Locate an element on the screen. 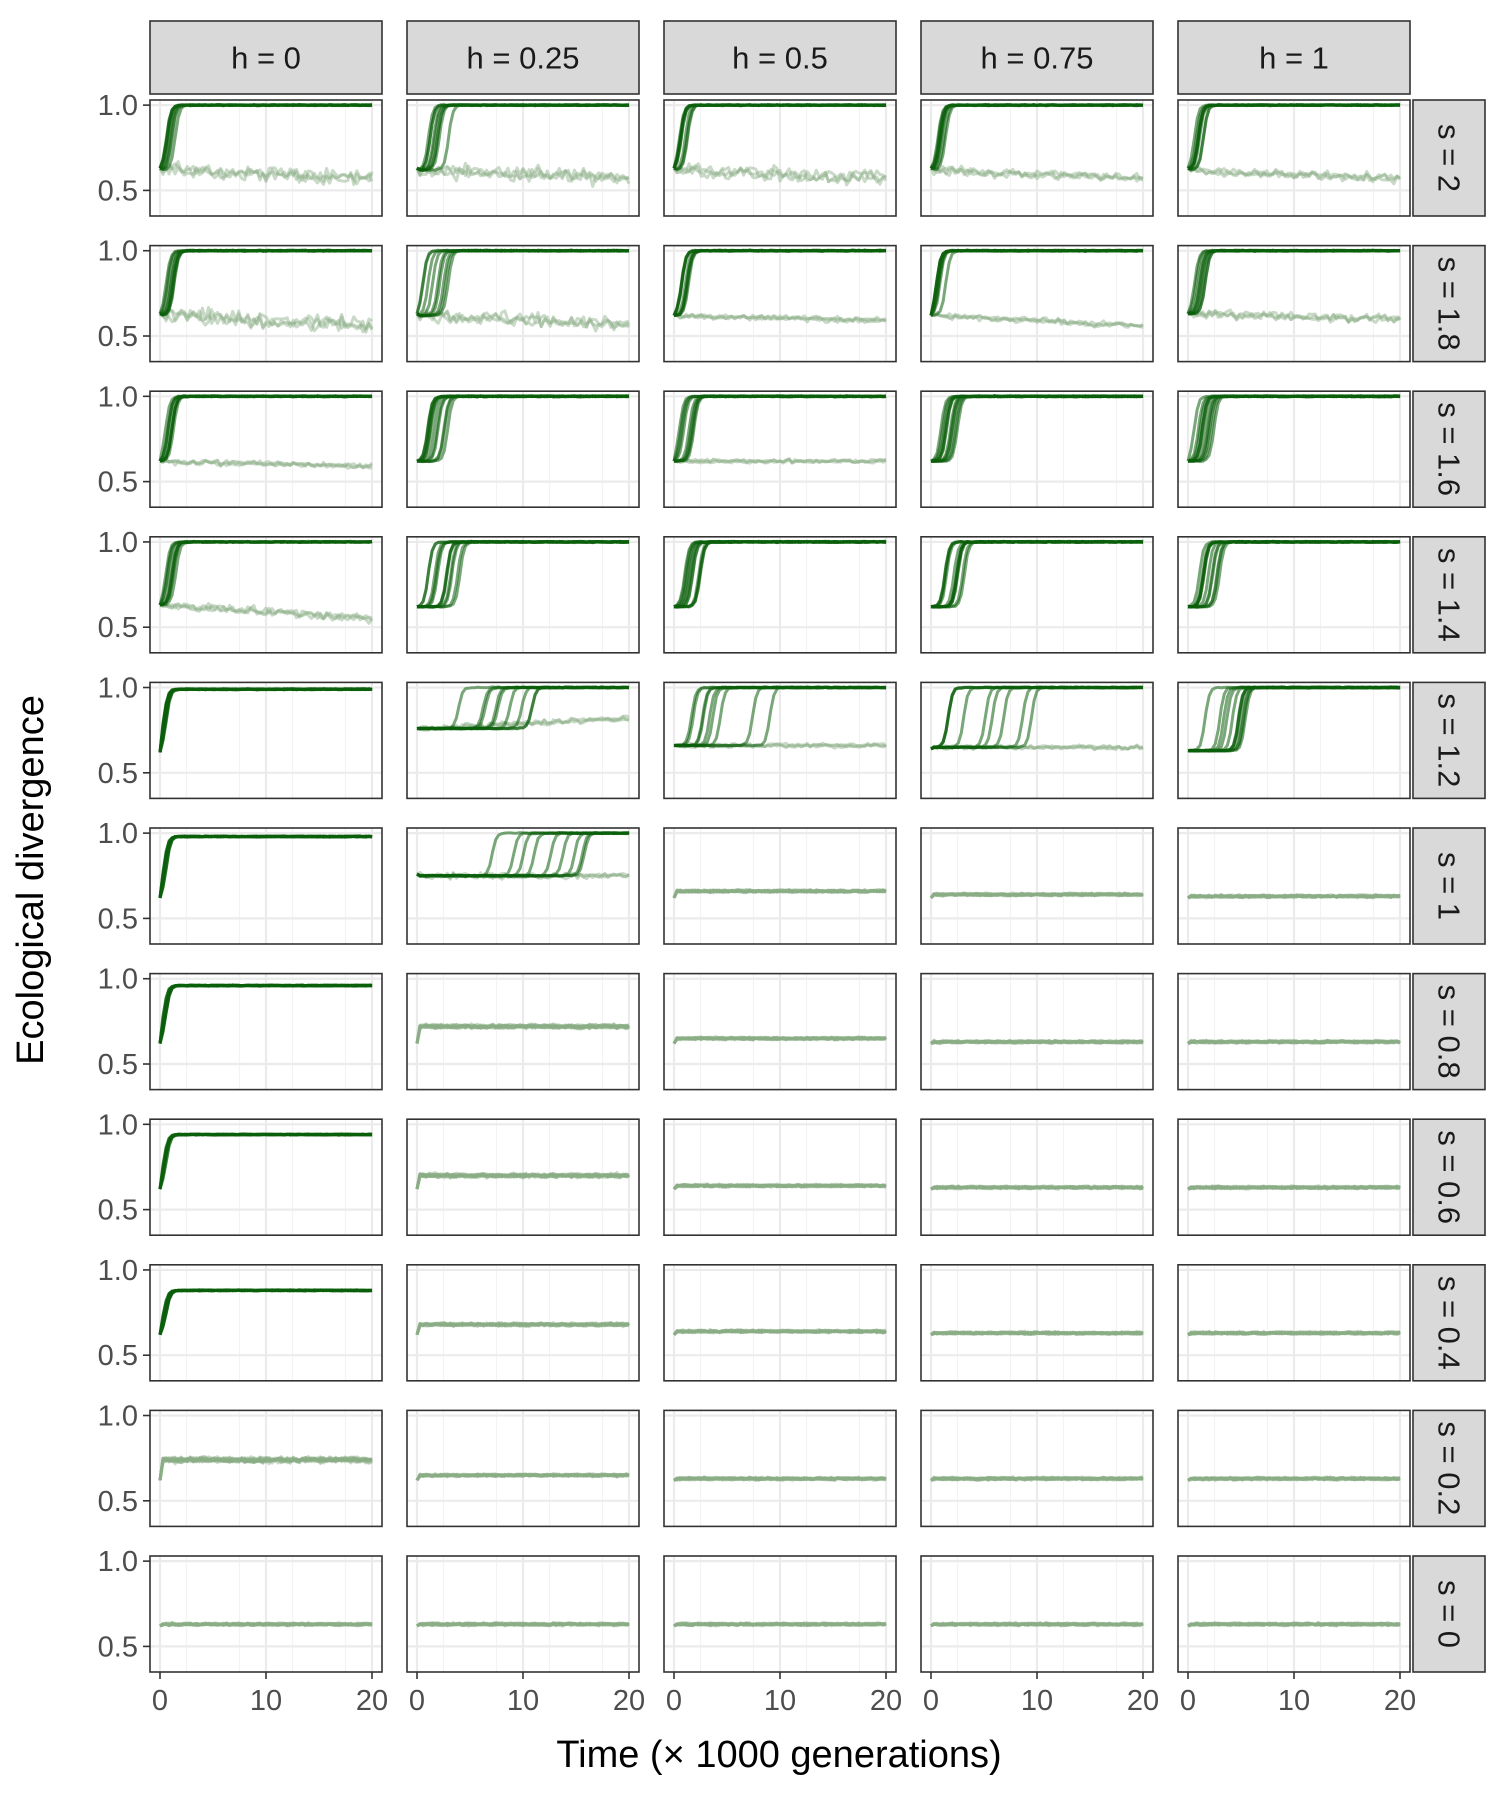  row-strip-label-9: s = 0.2 is located at coordinates (1449, 1468).